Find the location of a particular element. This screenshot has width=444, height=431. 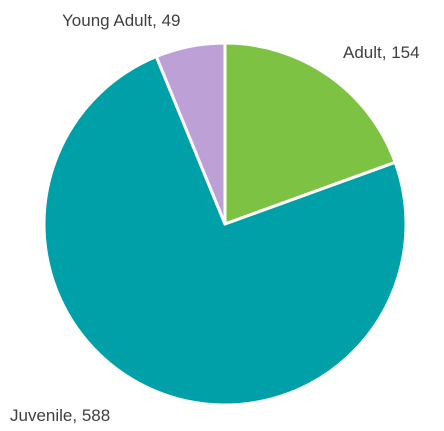

data-label-juvenile: Juvenile, 588 is located at coordinates (60, 415).